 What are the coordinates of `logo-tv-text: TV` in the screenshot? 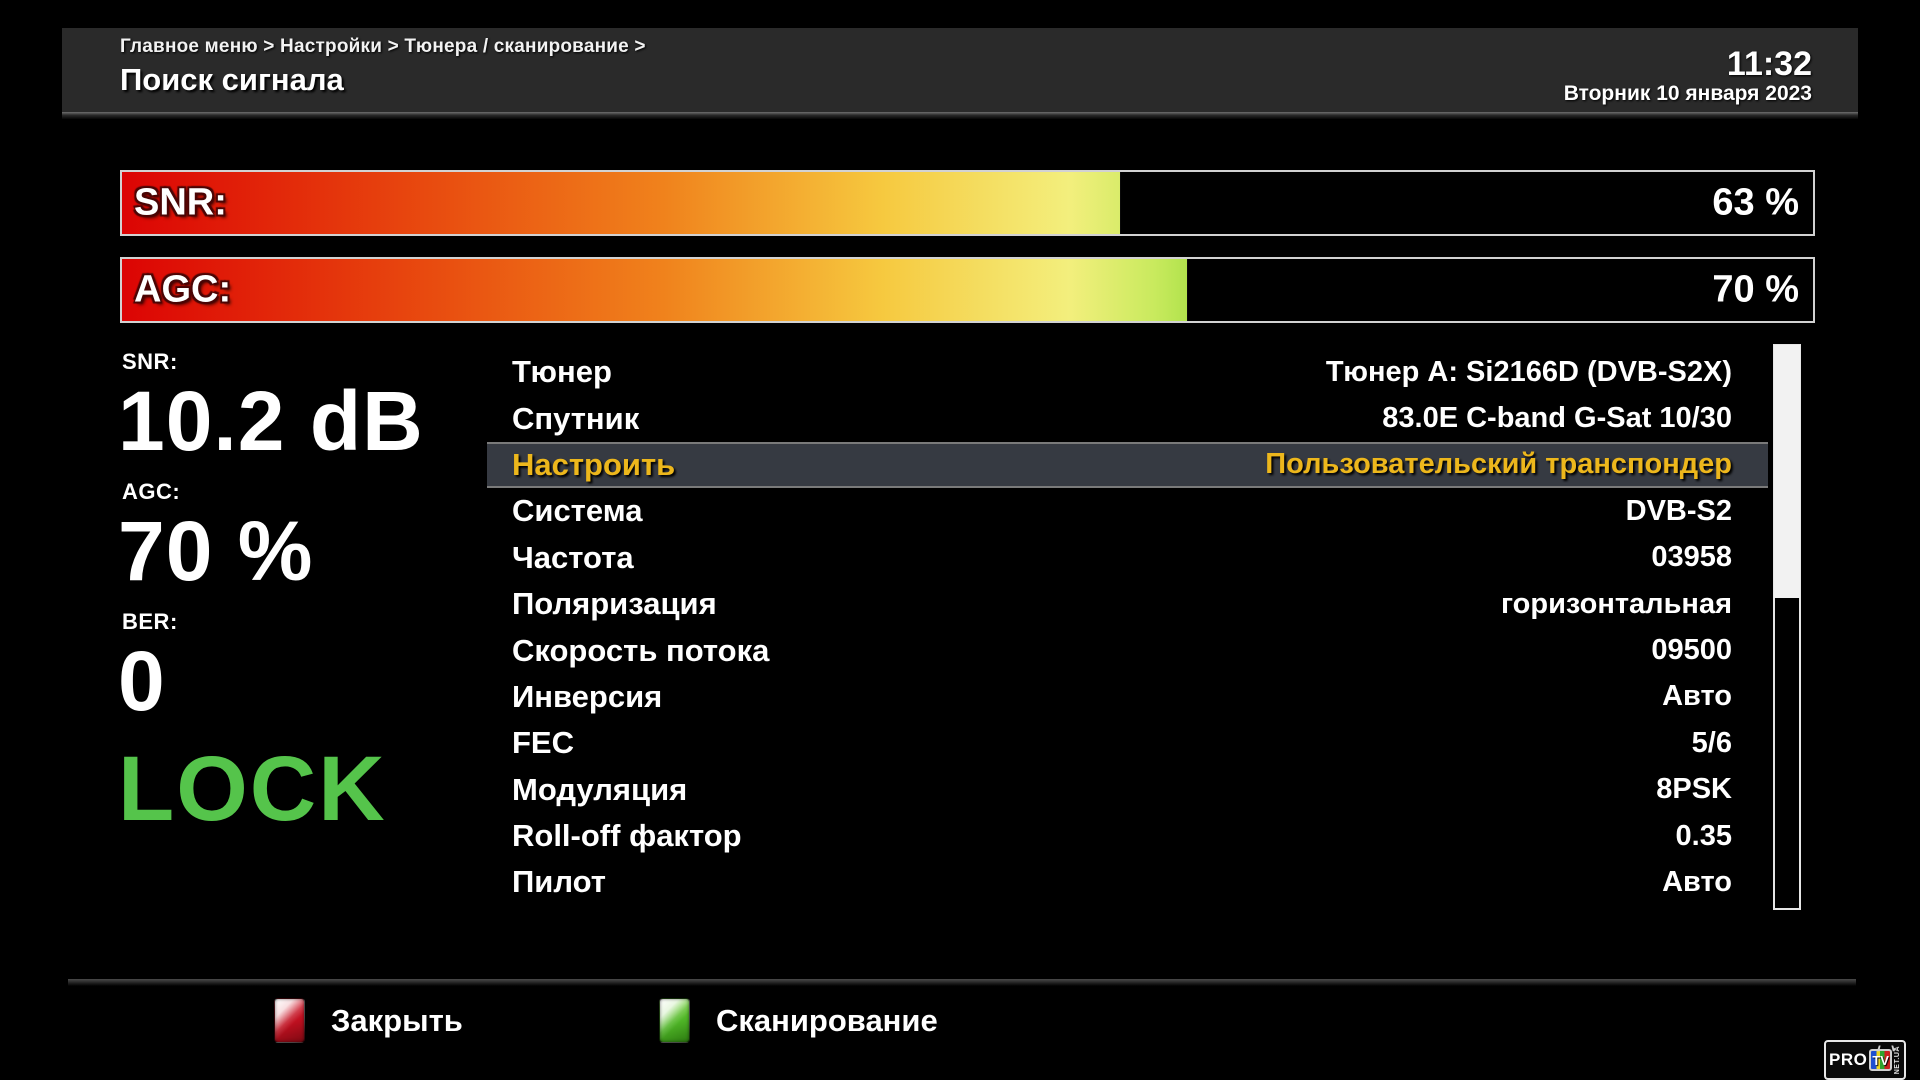 It's located at (1880, 1060).